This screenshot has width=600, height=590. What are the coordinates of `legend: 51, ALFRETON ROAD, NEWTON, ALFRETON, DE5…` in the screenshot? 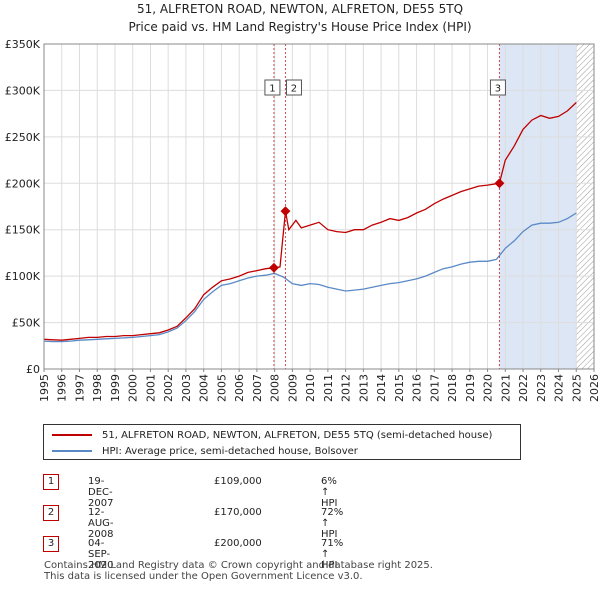 It's located at (282, 442).